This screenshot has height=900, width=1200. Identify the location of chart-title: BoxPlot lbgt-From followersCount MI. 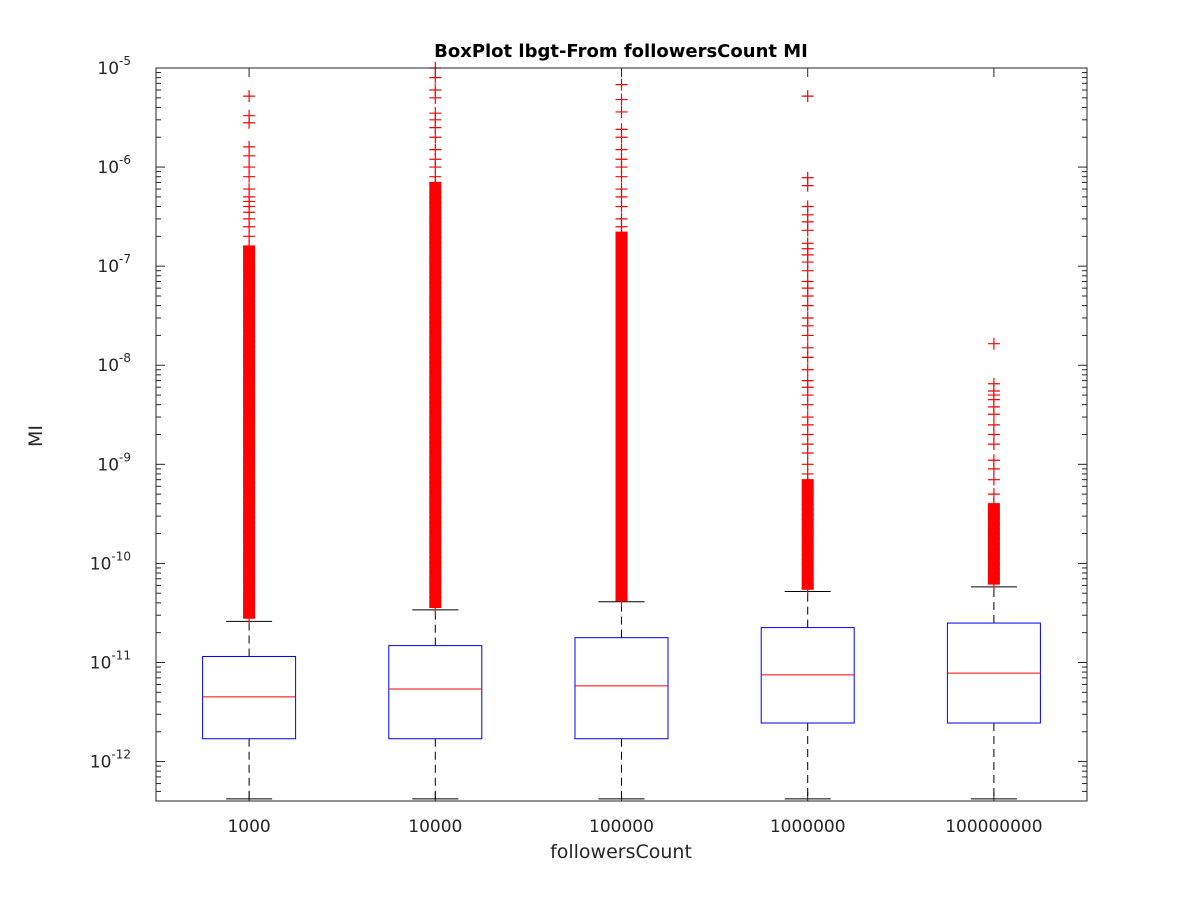
(621, 51).